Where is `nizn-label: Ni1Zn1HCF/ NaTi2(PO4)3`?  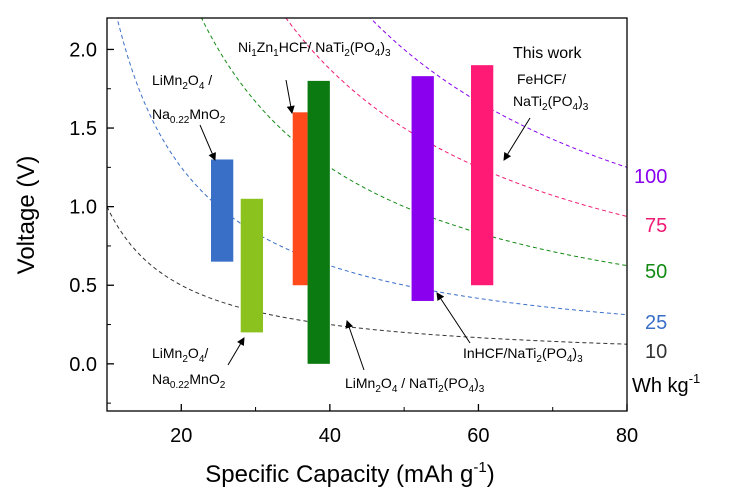
nizn-label: Ni1Zn1HCF/ NaTi2(PO4)3 is located at coordinates (314, 49).